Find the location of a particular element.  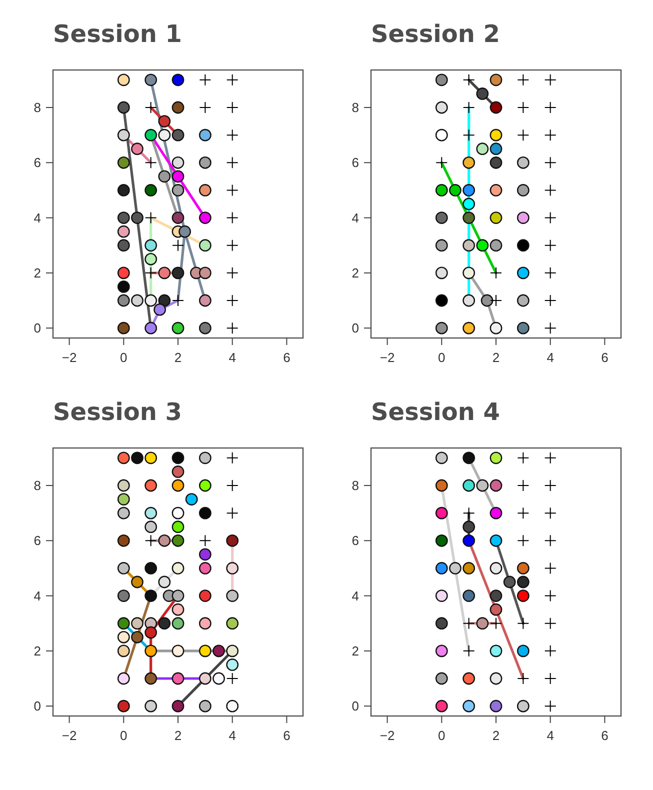

chart-title: Session 1 is located at coordinates (117, 34).